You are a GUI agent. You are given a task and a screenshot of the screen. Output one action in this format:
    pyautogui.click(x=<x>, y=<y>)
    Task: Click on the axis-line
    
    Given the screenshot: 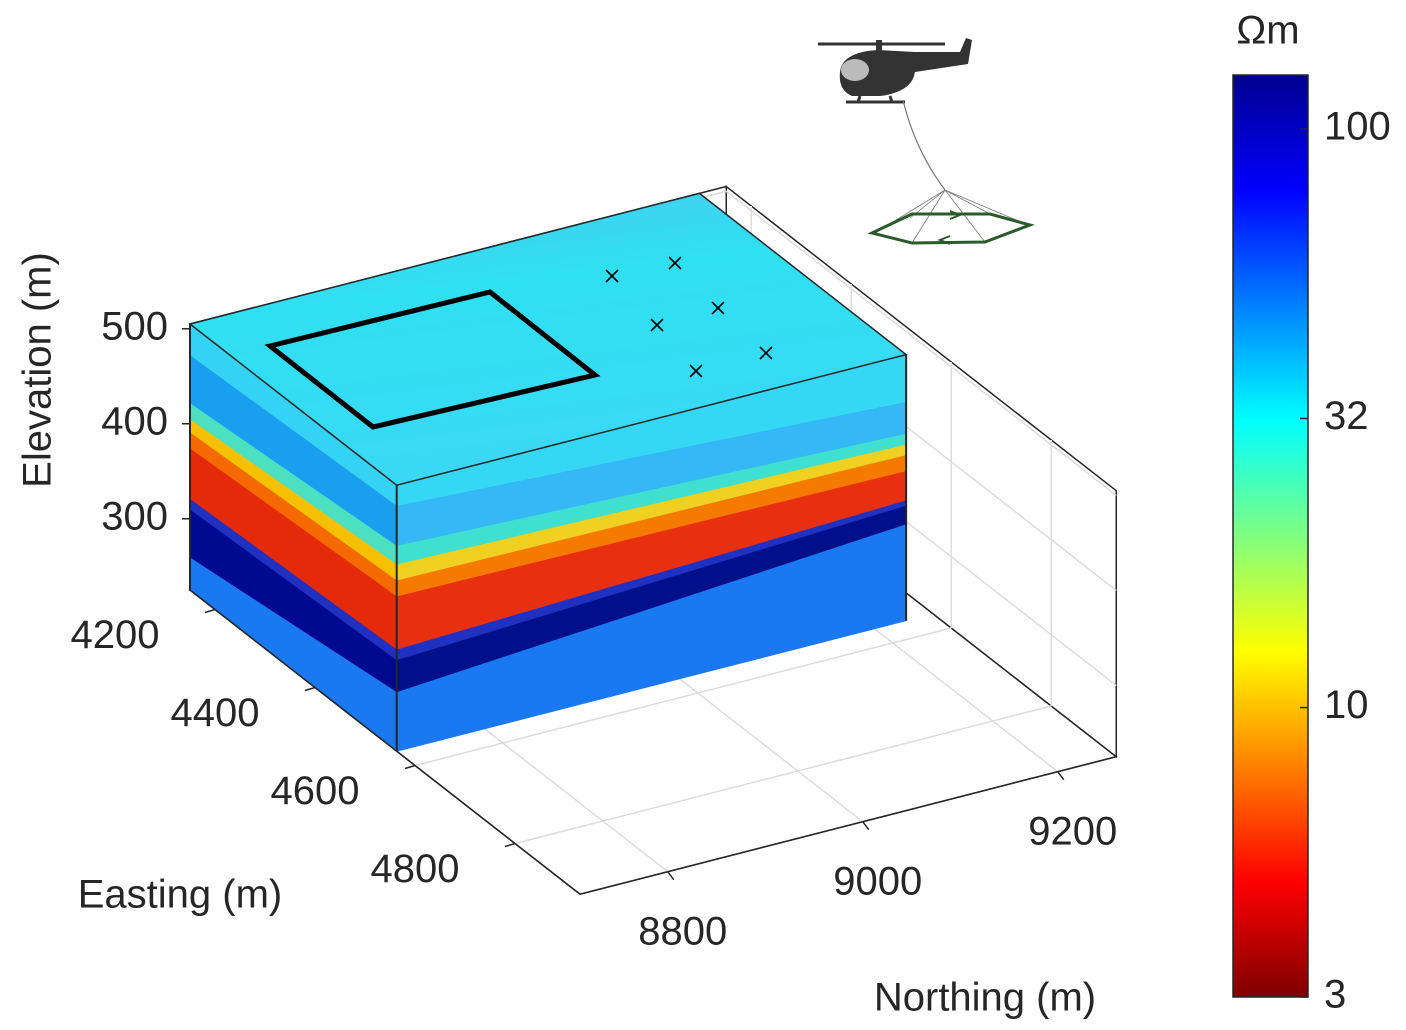 What is the action you would take?
    pyautogui.click(x=848, y=825)
    